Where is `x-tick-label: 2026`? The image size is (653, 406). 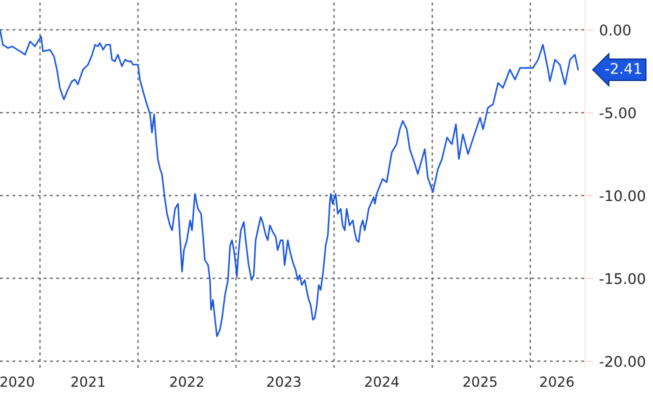 x-tick-label: 2026 is located at coordinates (557, 381).